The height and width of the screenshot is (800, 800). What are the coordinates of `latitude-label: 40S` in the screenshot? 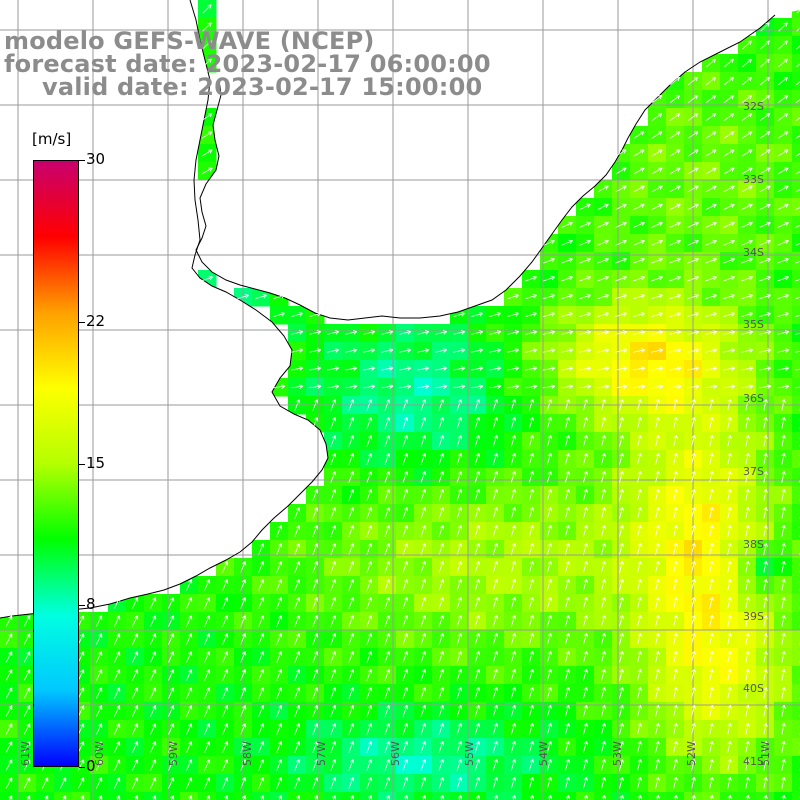 It's located at (753, 688).